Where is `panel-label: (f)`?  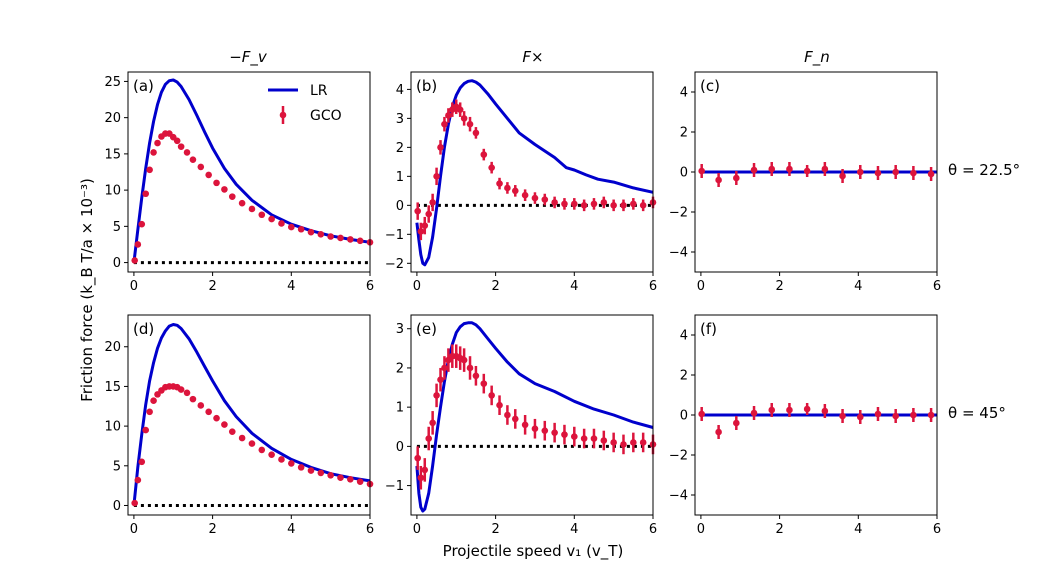
panel-label: (f) is located at coordinates (708, 329).